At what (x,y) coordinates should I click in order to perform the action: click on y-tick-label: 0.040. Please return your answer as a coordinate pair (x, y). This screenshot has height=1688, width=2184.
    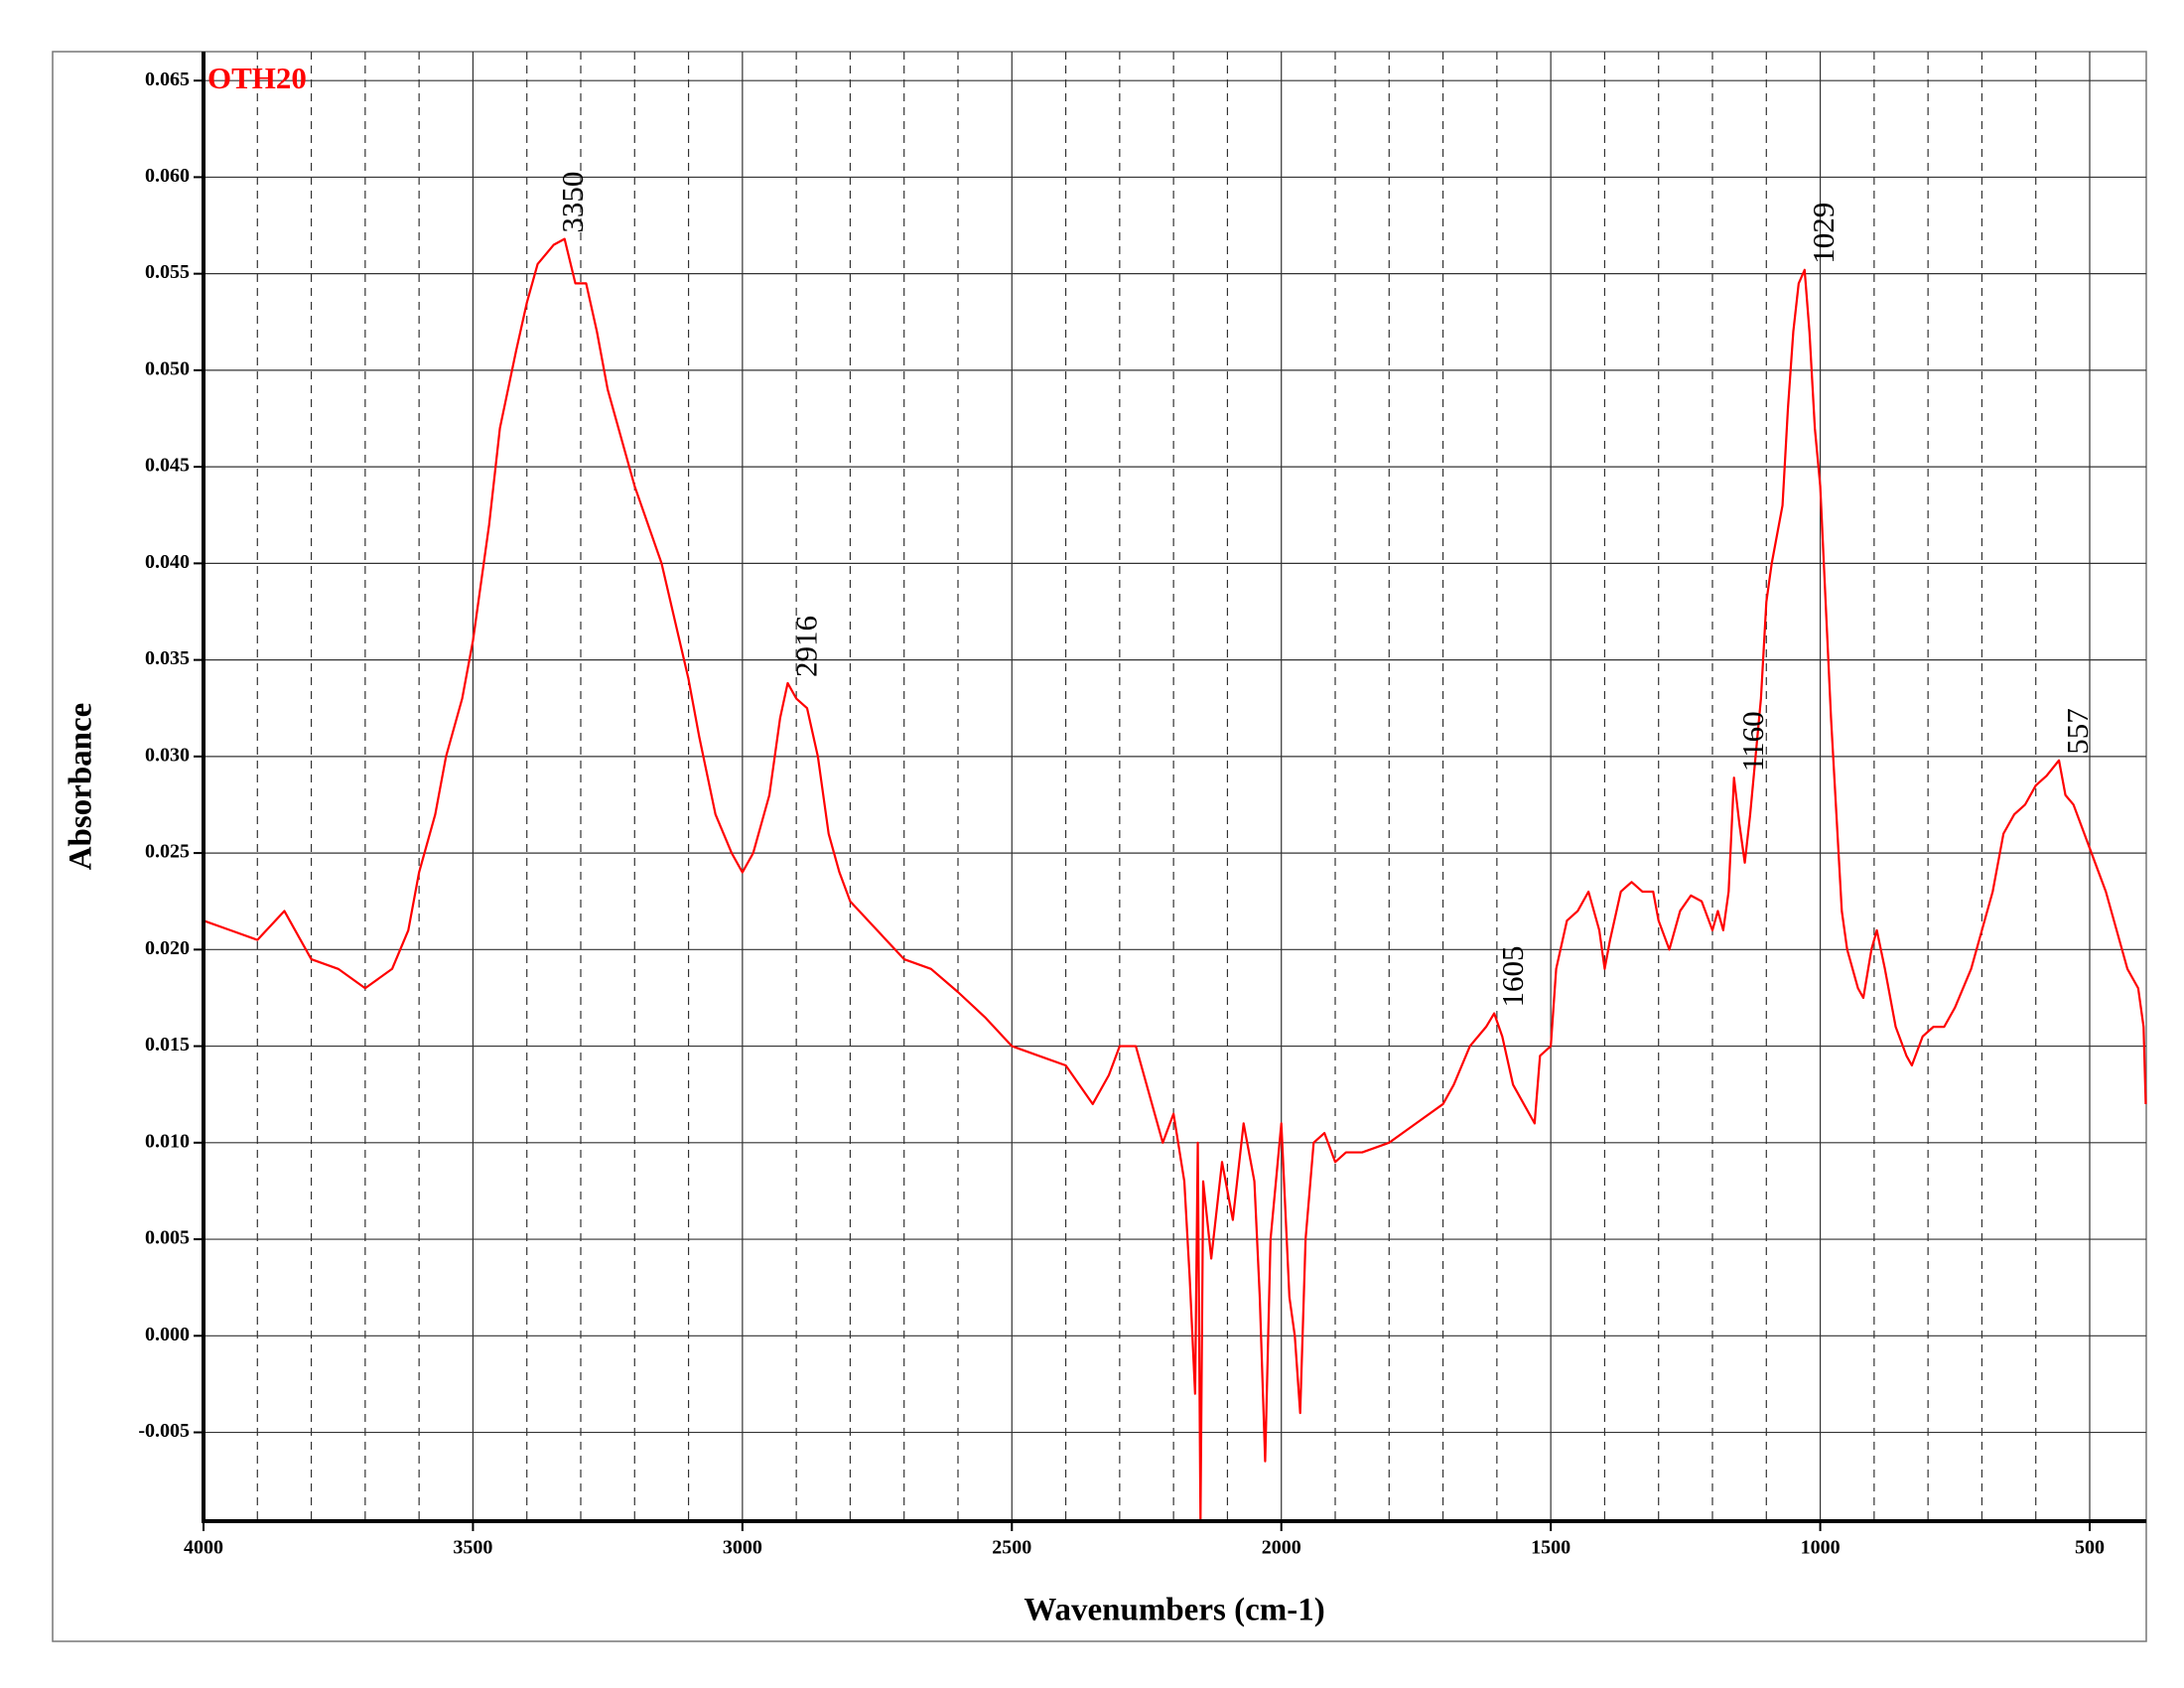
    Looking at the image, I should click on (167, 562).